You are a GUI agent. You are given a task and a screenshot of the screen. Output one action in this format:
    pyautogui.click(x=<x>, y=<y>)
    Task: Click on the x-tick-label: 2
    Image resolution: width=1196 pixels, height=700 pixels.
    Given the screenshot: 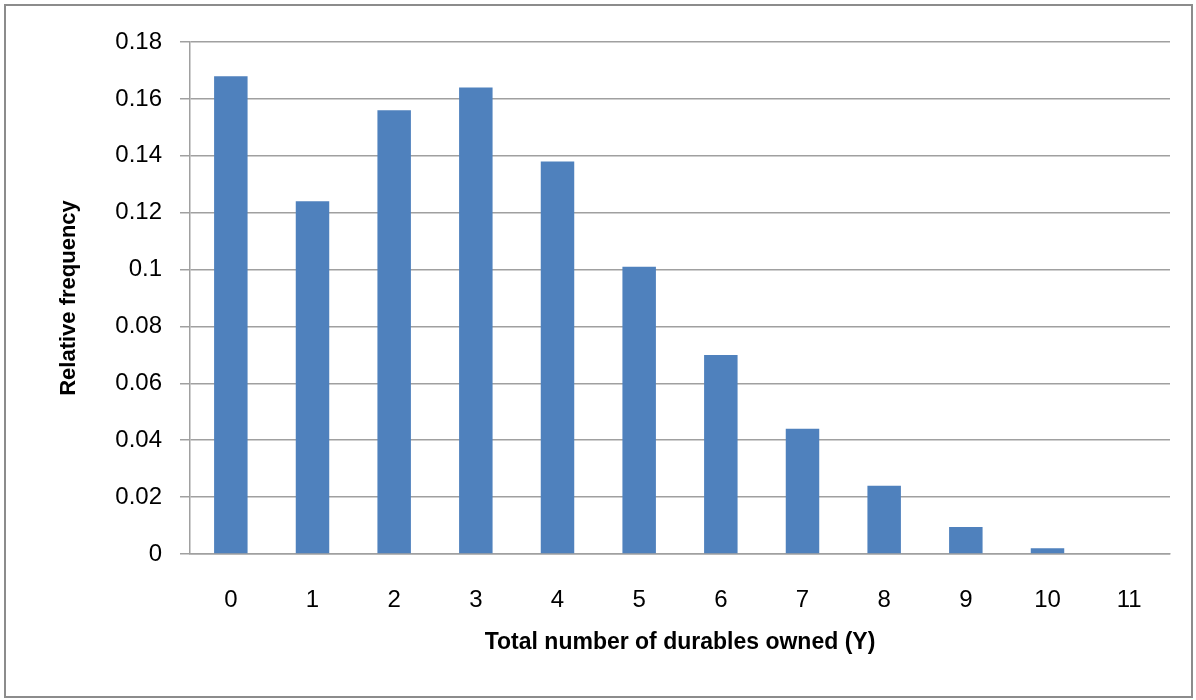 What is the action you would take?
    pyautogui.click(x=394, y=599)
    